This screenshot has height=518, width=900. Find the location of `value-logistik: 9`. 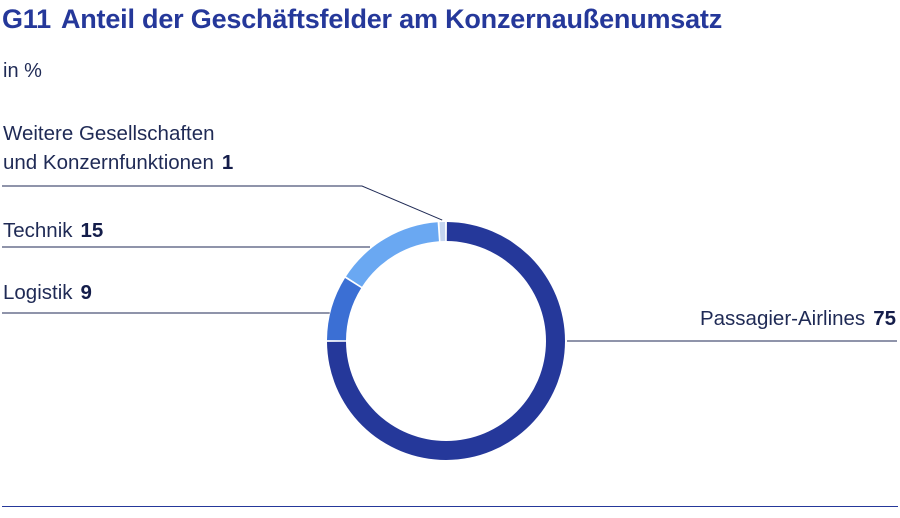

value-logistik: 9 is located at coordinates (86, 292).